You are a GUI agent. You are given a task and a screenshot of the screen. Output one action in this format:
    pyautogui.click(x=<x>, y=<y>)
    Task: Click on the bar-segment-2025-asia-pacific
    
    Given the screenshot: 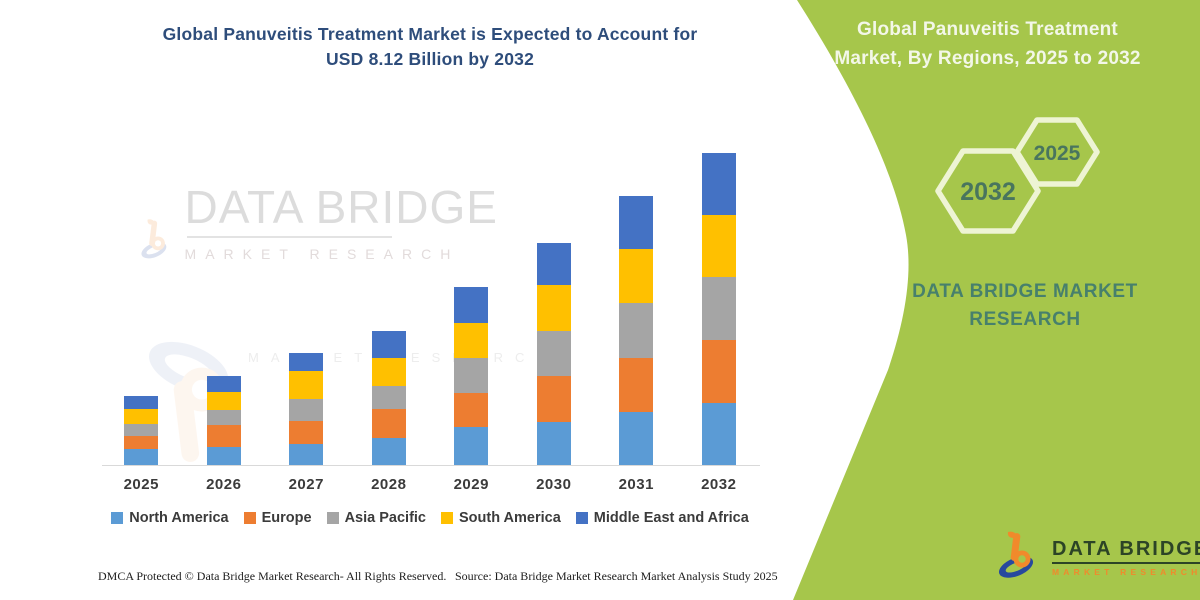 What is the action you would take?
    pyautogui.click(x=141, y=429)
    